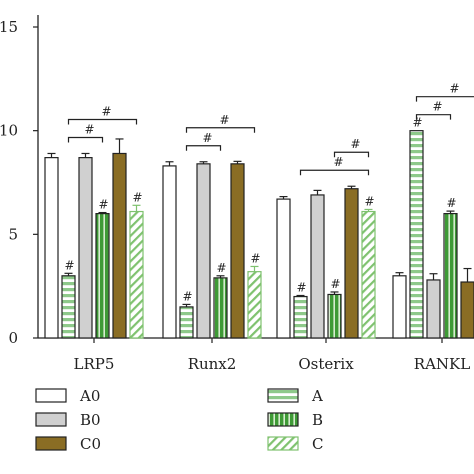 The image size is (474, 474). Describe the element at coordinates (90, 420) in the screenshot. I see `legend-label: B0` at that location.